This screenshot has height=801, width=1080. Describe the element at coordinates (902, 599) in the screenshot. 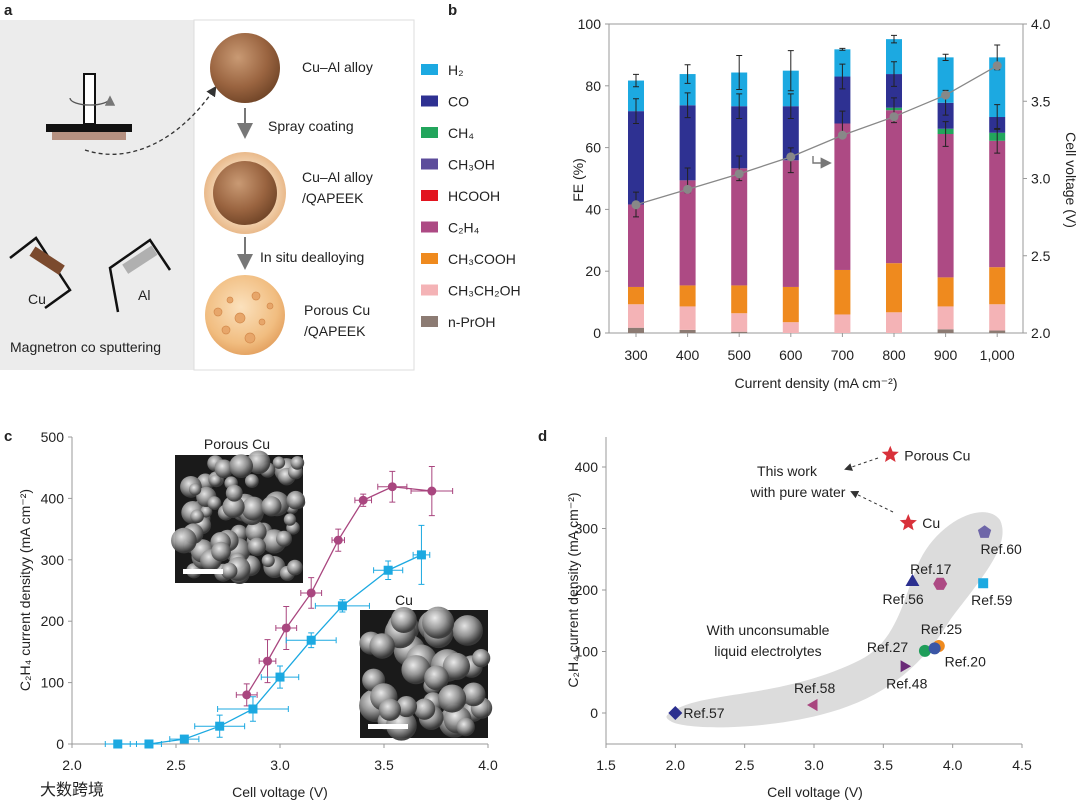

I see `point-label: Ref.56` at that location.